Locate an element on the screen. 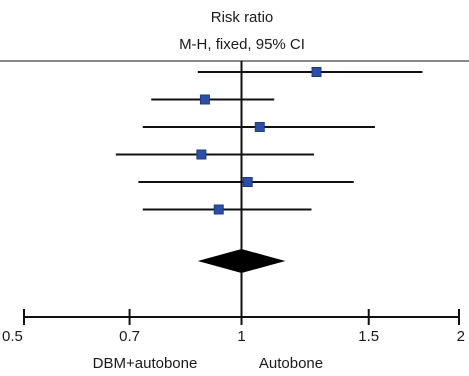 This screenshot has height=376, width=469. chart-title: Risk ratio is located at coordinates (242, 17).